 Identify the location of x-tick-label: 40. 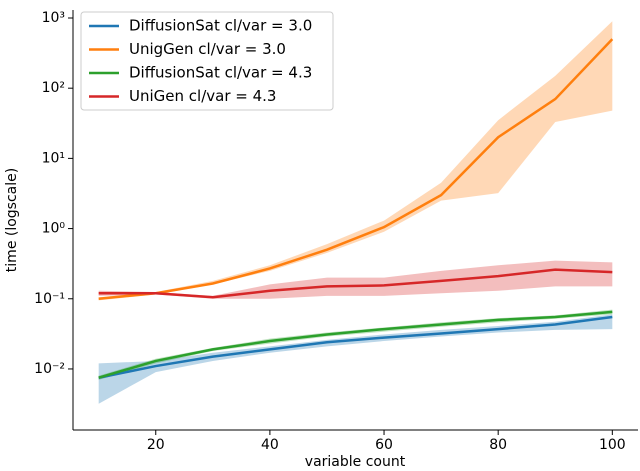
(270, 445).